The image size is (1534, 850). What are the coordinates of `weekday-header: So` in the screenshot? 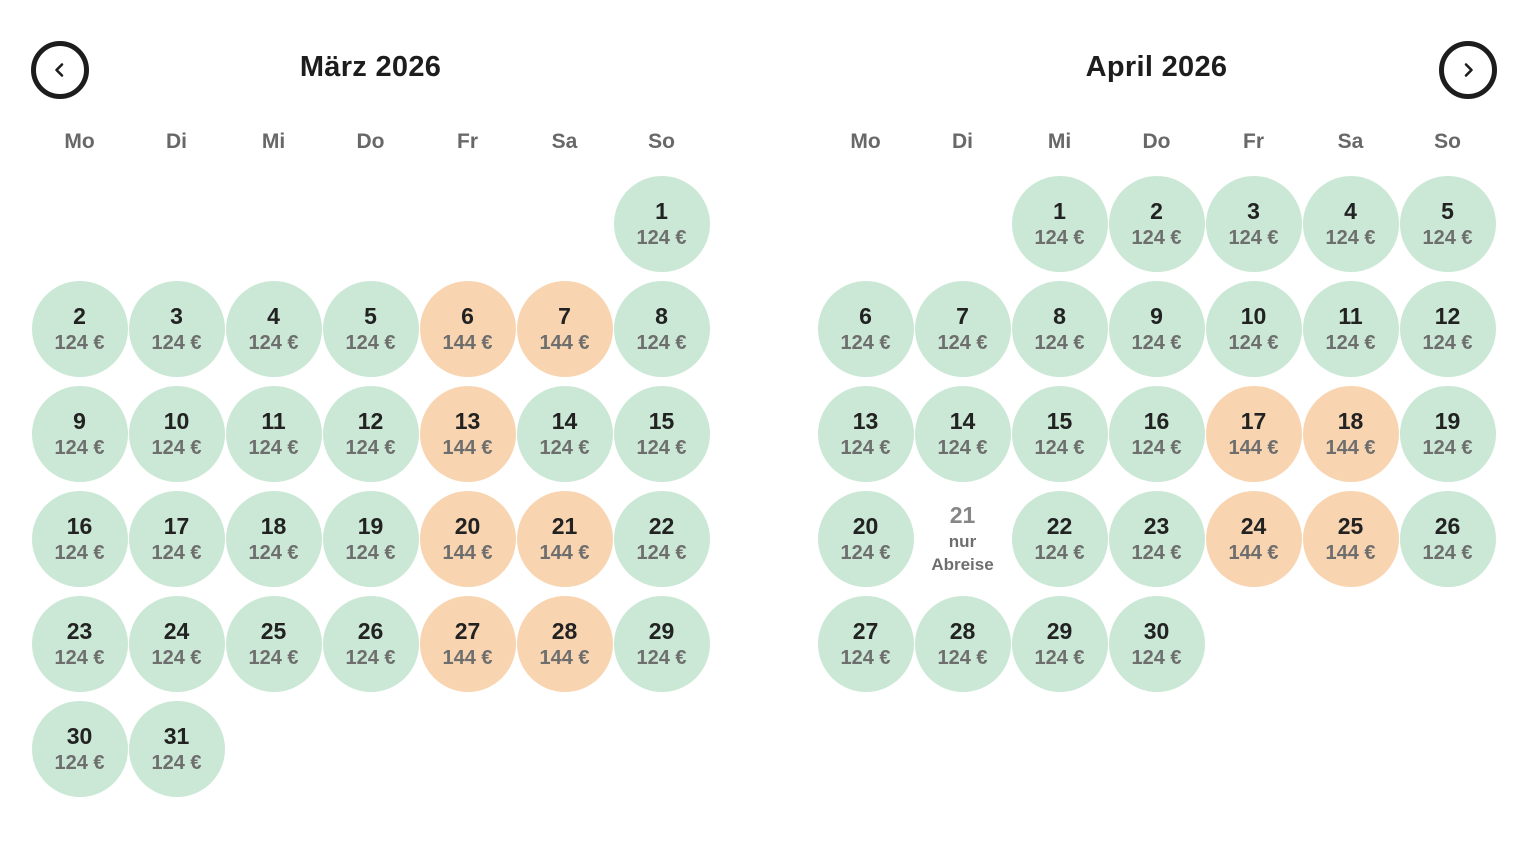 It's located at (661, 141).